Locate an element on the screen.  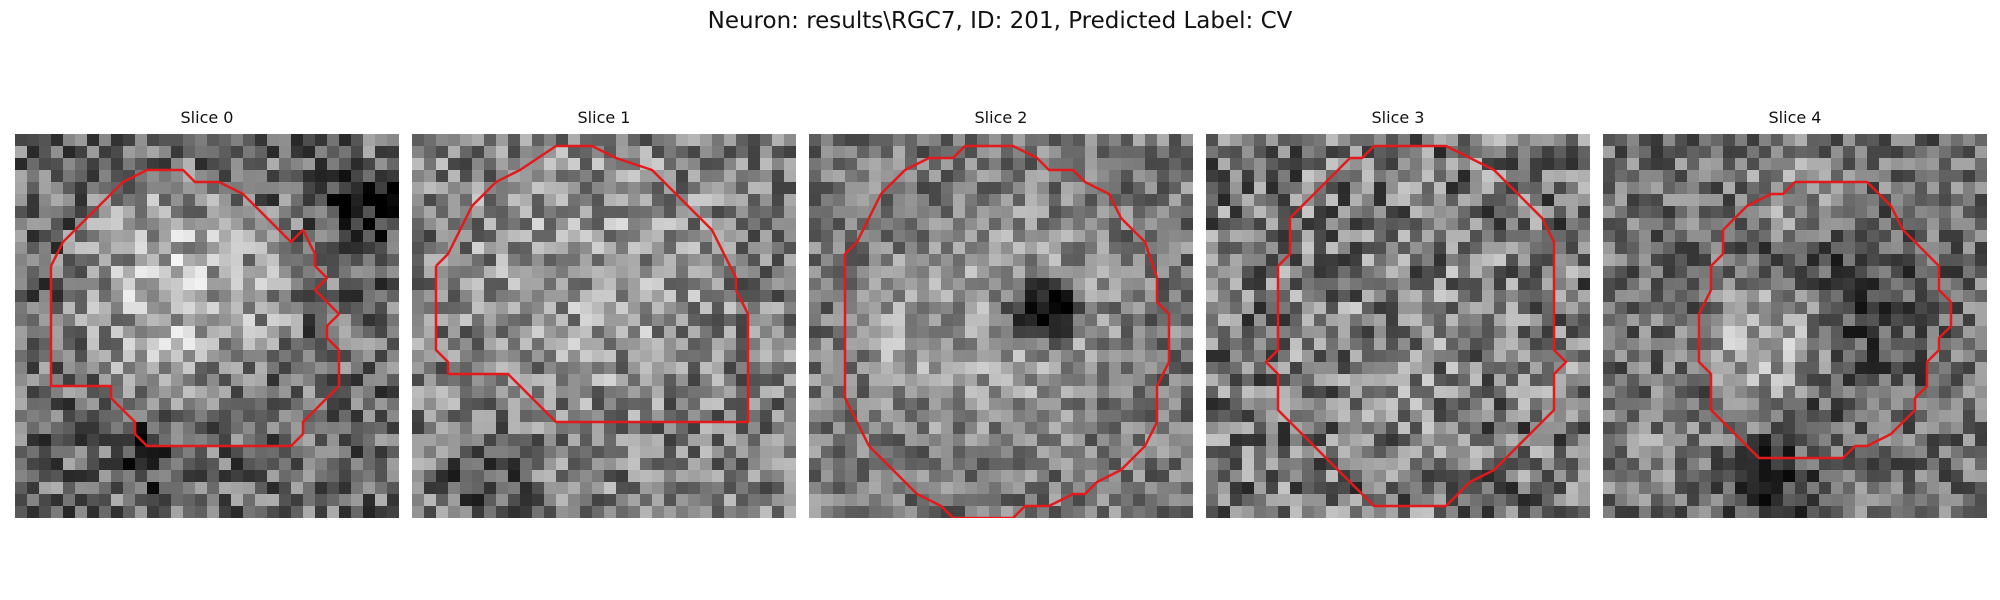
slice-title: Slice 1 is located at coordinates (604, 117).